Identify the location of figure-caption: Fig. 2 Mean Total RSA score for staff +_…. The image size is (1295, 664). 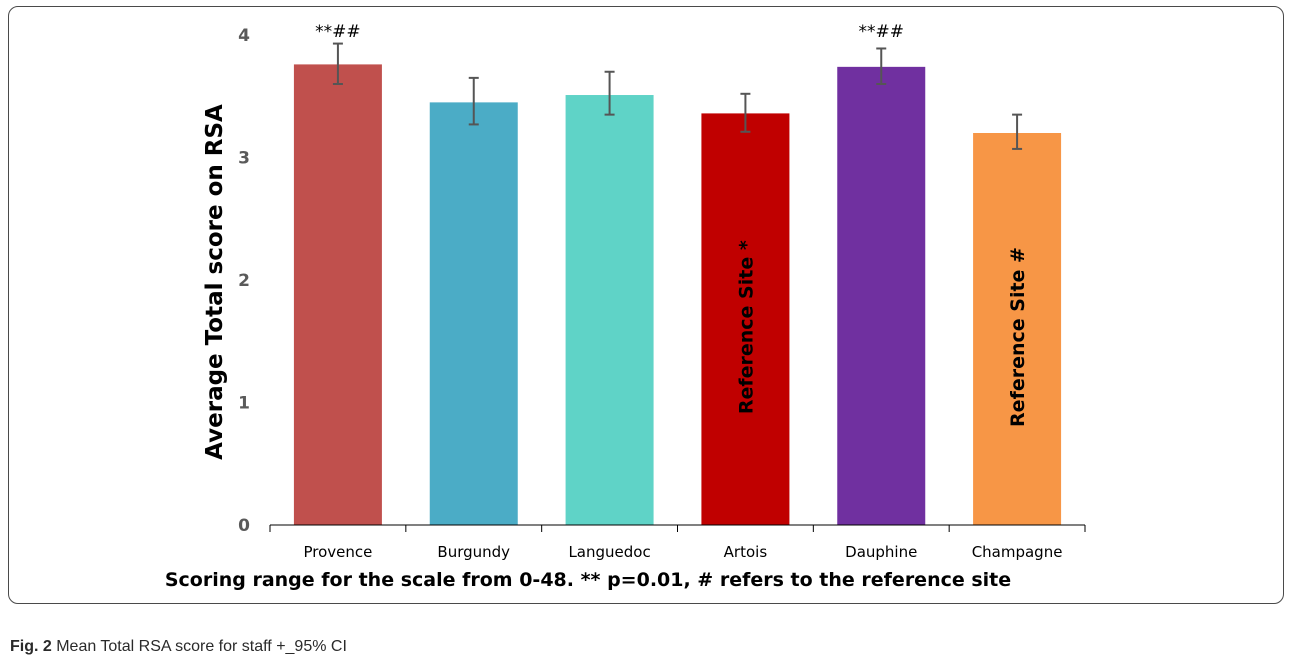
(178, 647).